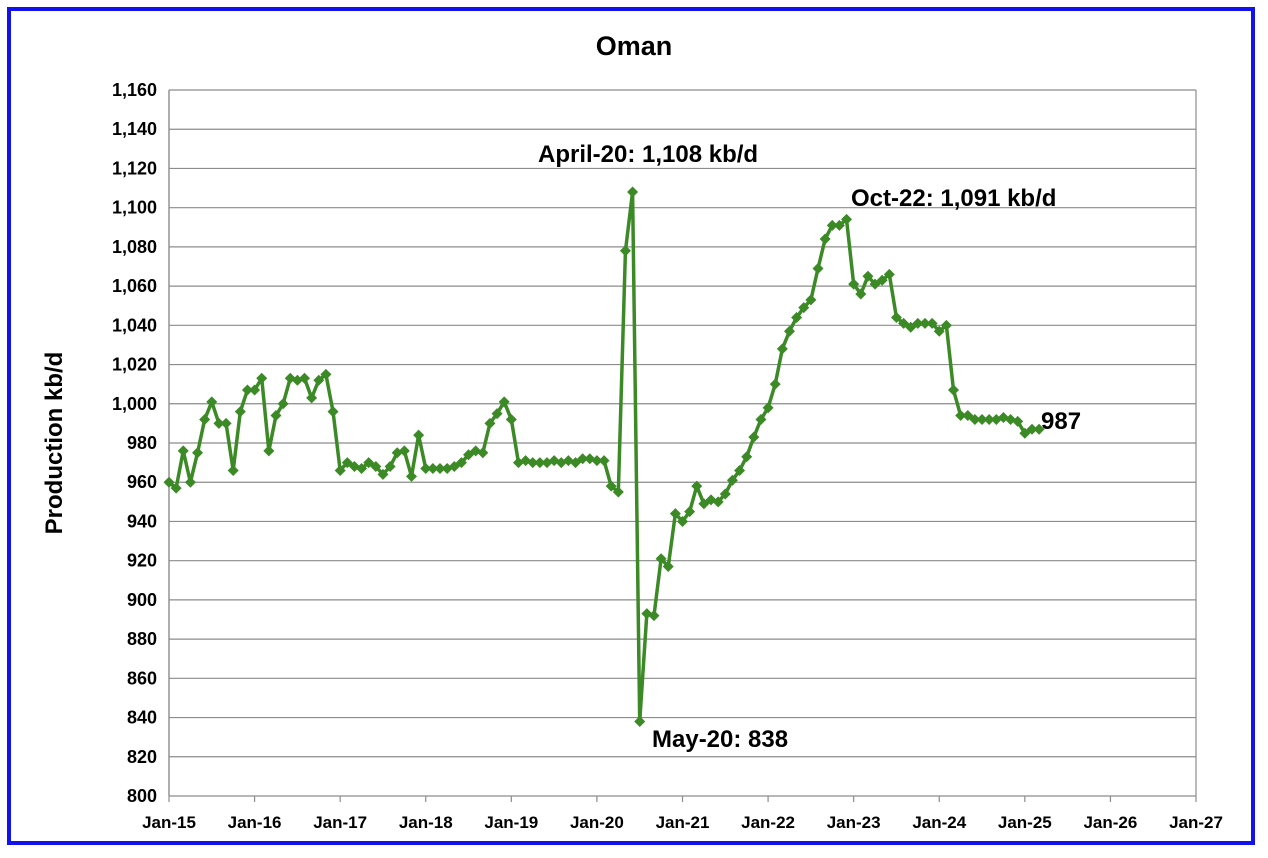 Image resolution: width=1268 pixels, height=858 pixels. Describe the element at coordinates (134, 90) in the screenshot. I see `y-tick-label: 1,160` at that location.